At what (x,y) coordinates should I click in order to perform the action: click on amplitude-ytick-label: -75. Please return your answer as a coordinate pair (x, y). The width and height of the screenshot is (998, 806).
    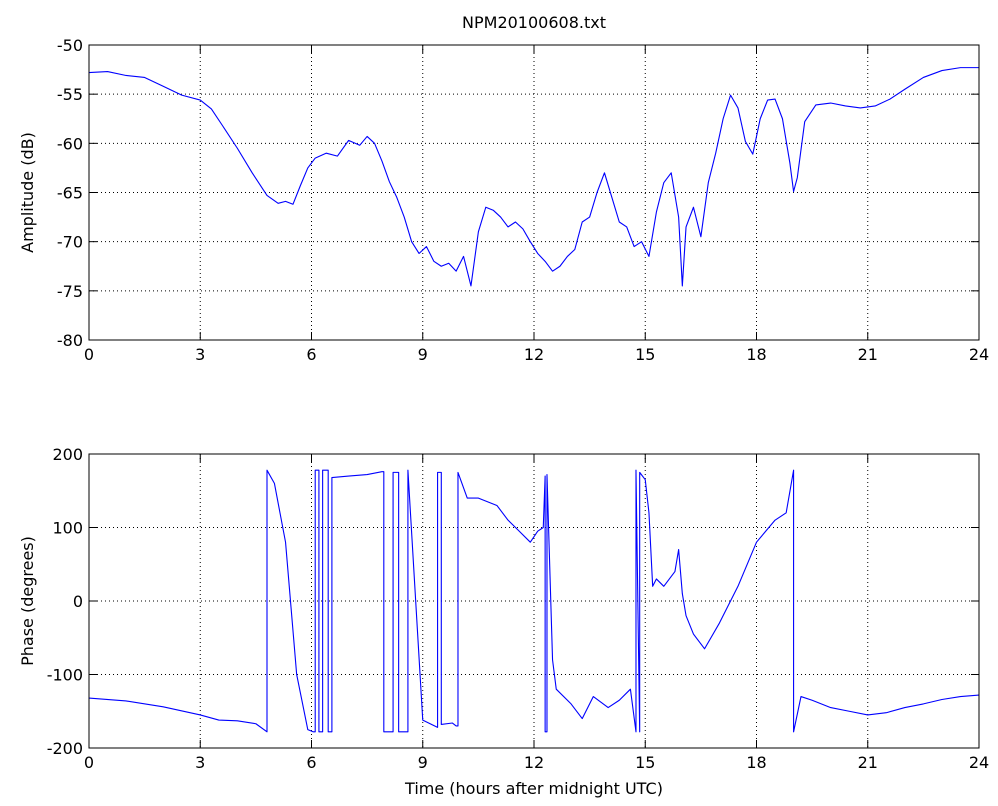
    Looking at the image, I should click on (70, 291).